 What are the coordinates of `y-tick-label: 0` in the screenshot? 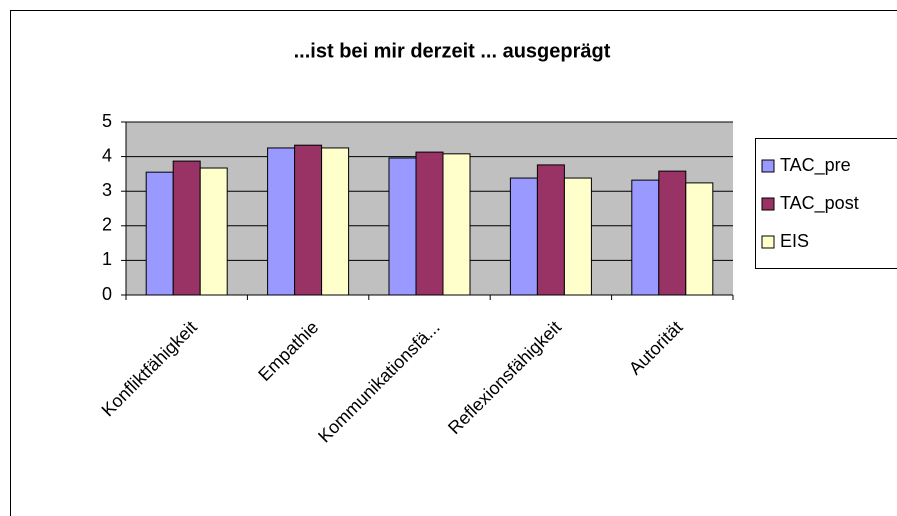 It's located at (107, 294).